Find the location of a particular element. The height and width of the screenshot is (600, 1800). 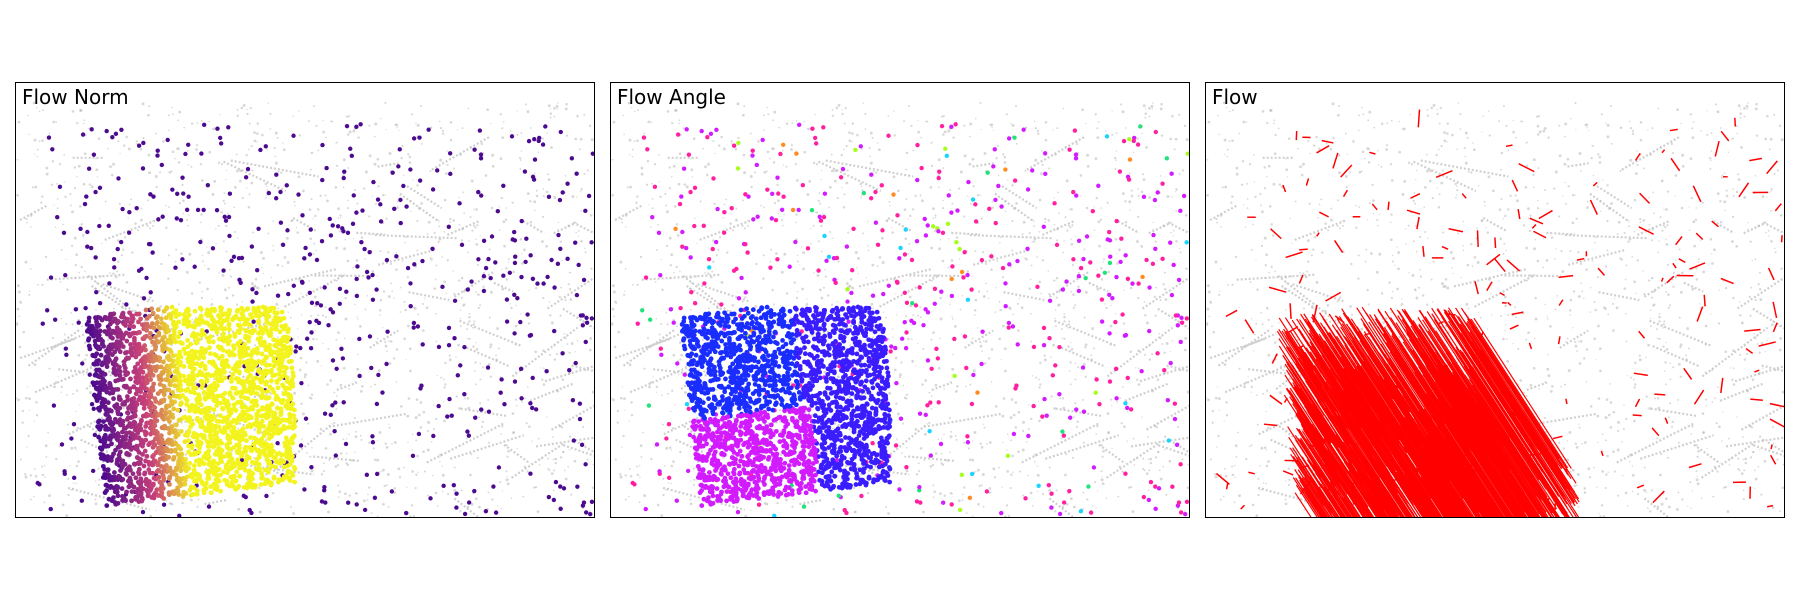

flow-angle-title: Flow Angle is located at coordinates (671, 97).